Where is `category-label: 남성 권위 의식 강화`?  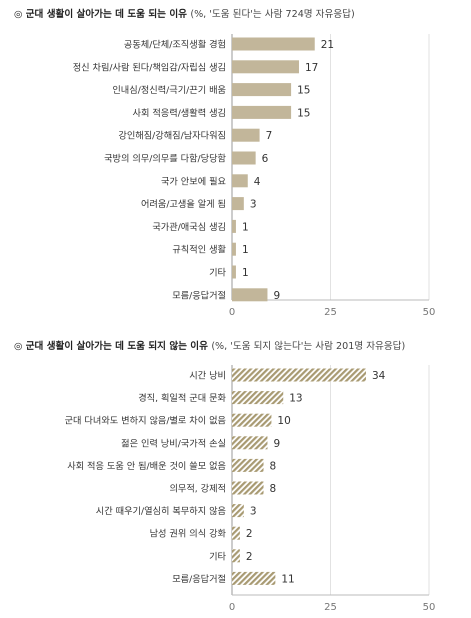 category-label: 남성 권위 의식 강화 is located at coordinates (188, 534).